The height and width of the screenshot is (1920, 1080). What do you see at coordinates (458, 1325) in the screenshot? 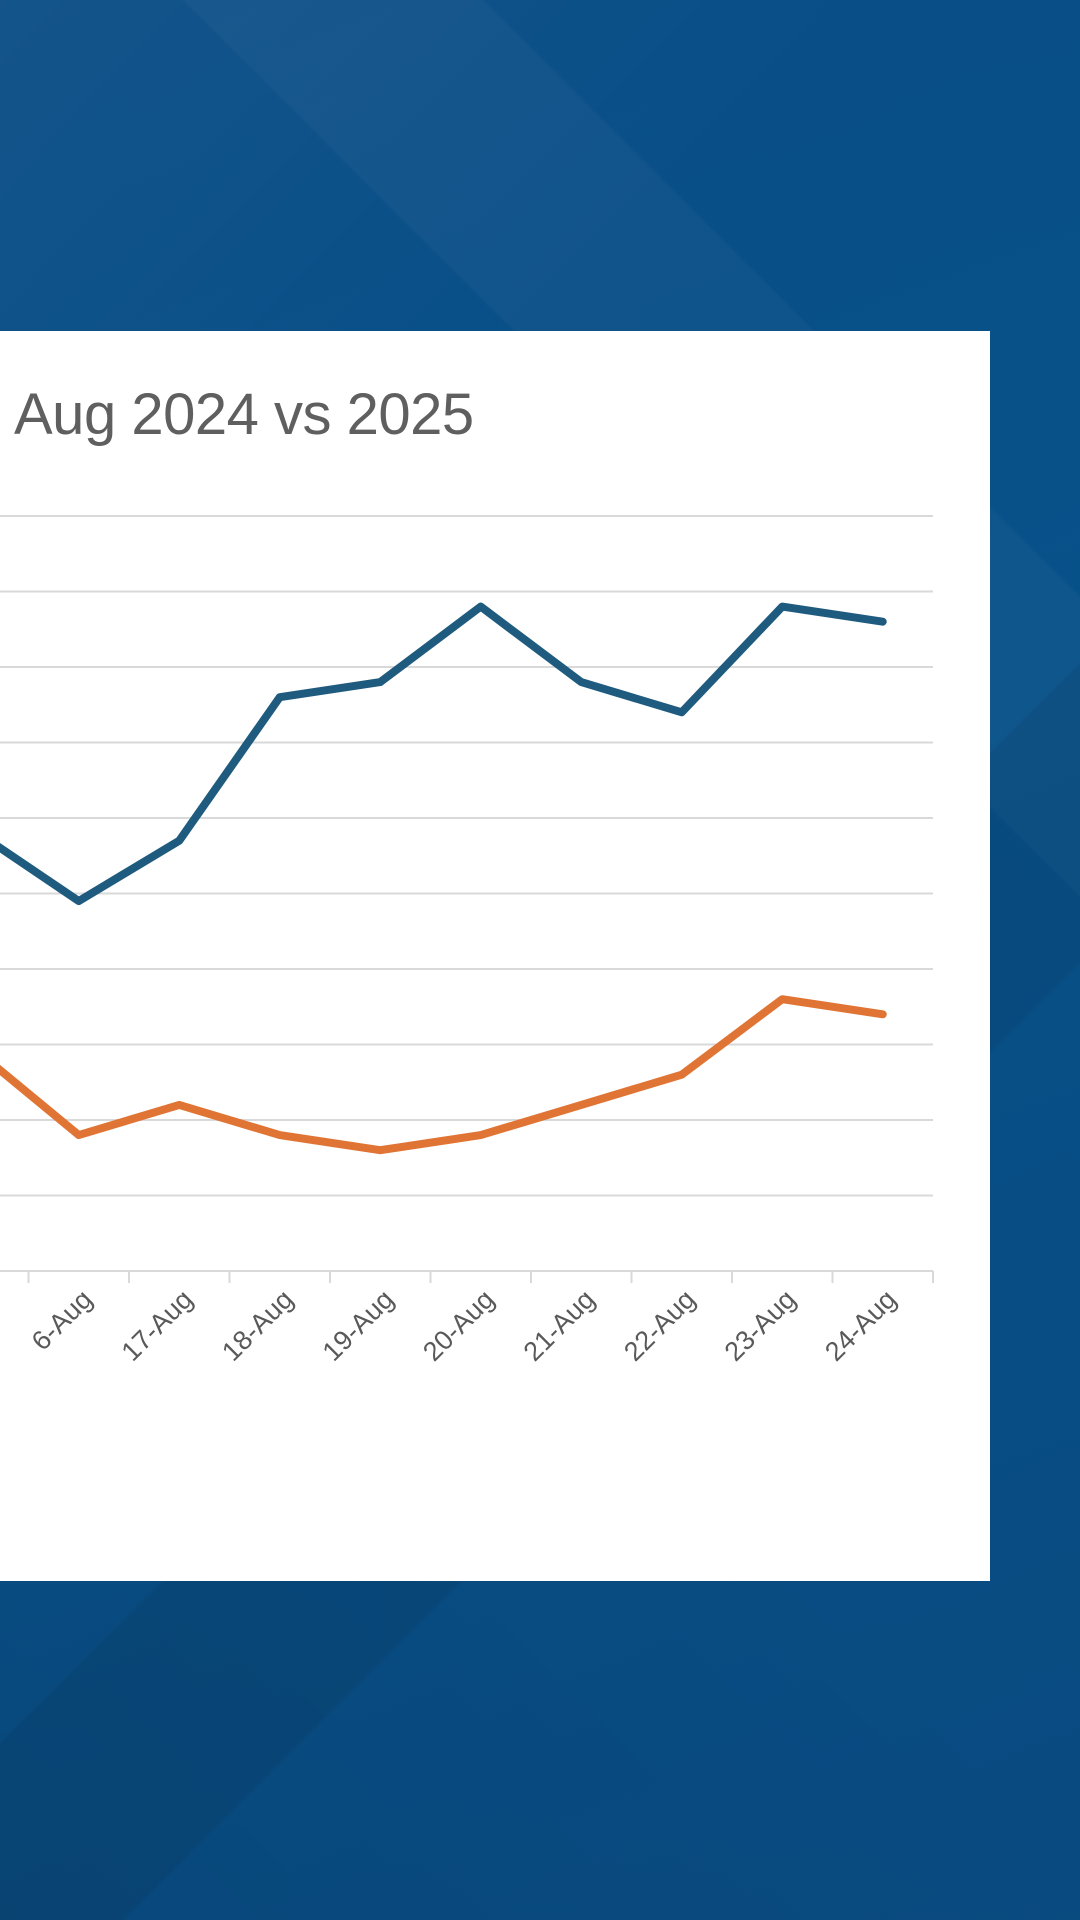
I see `x-tick-label: 20-Aug` at bounding box center [458, 1325].